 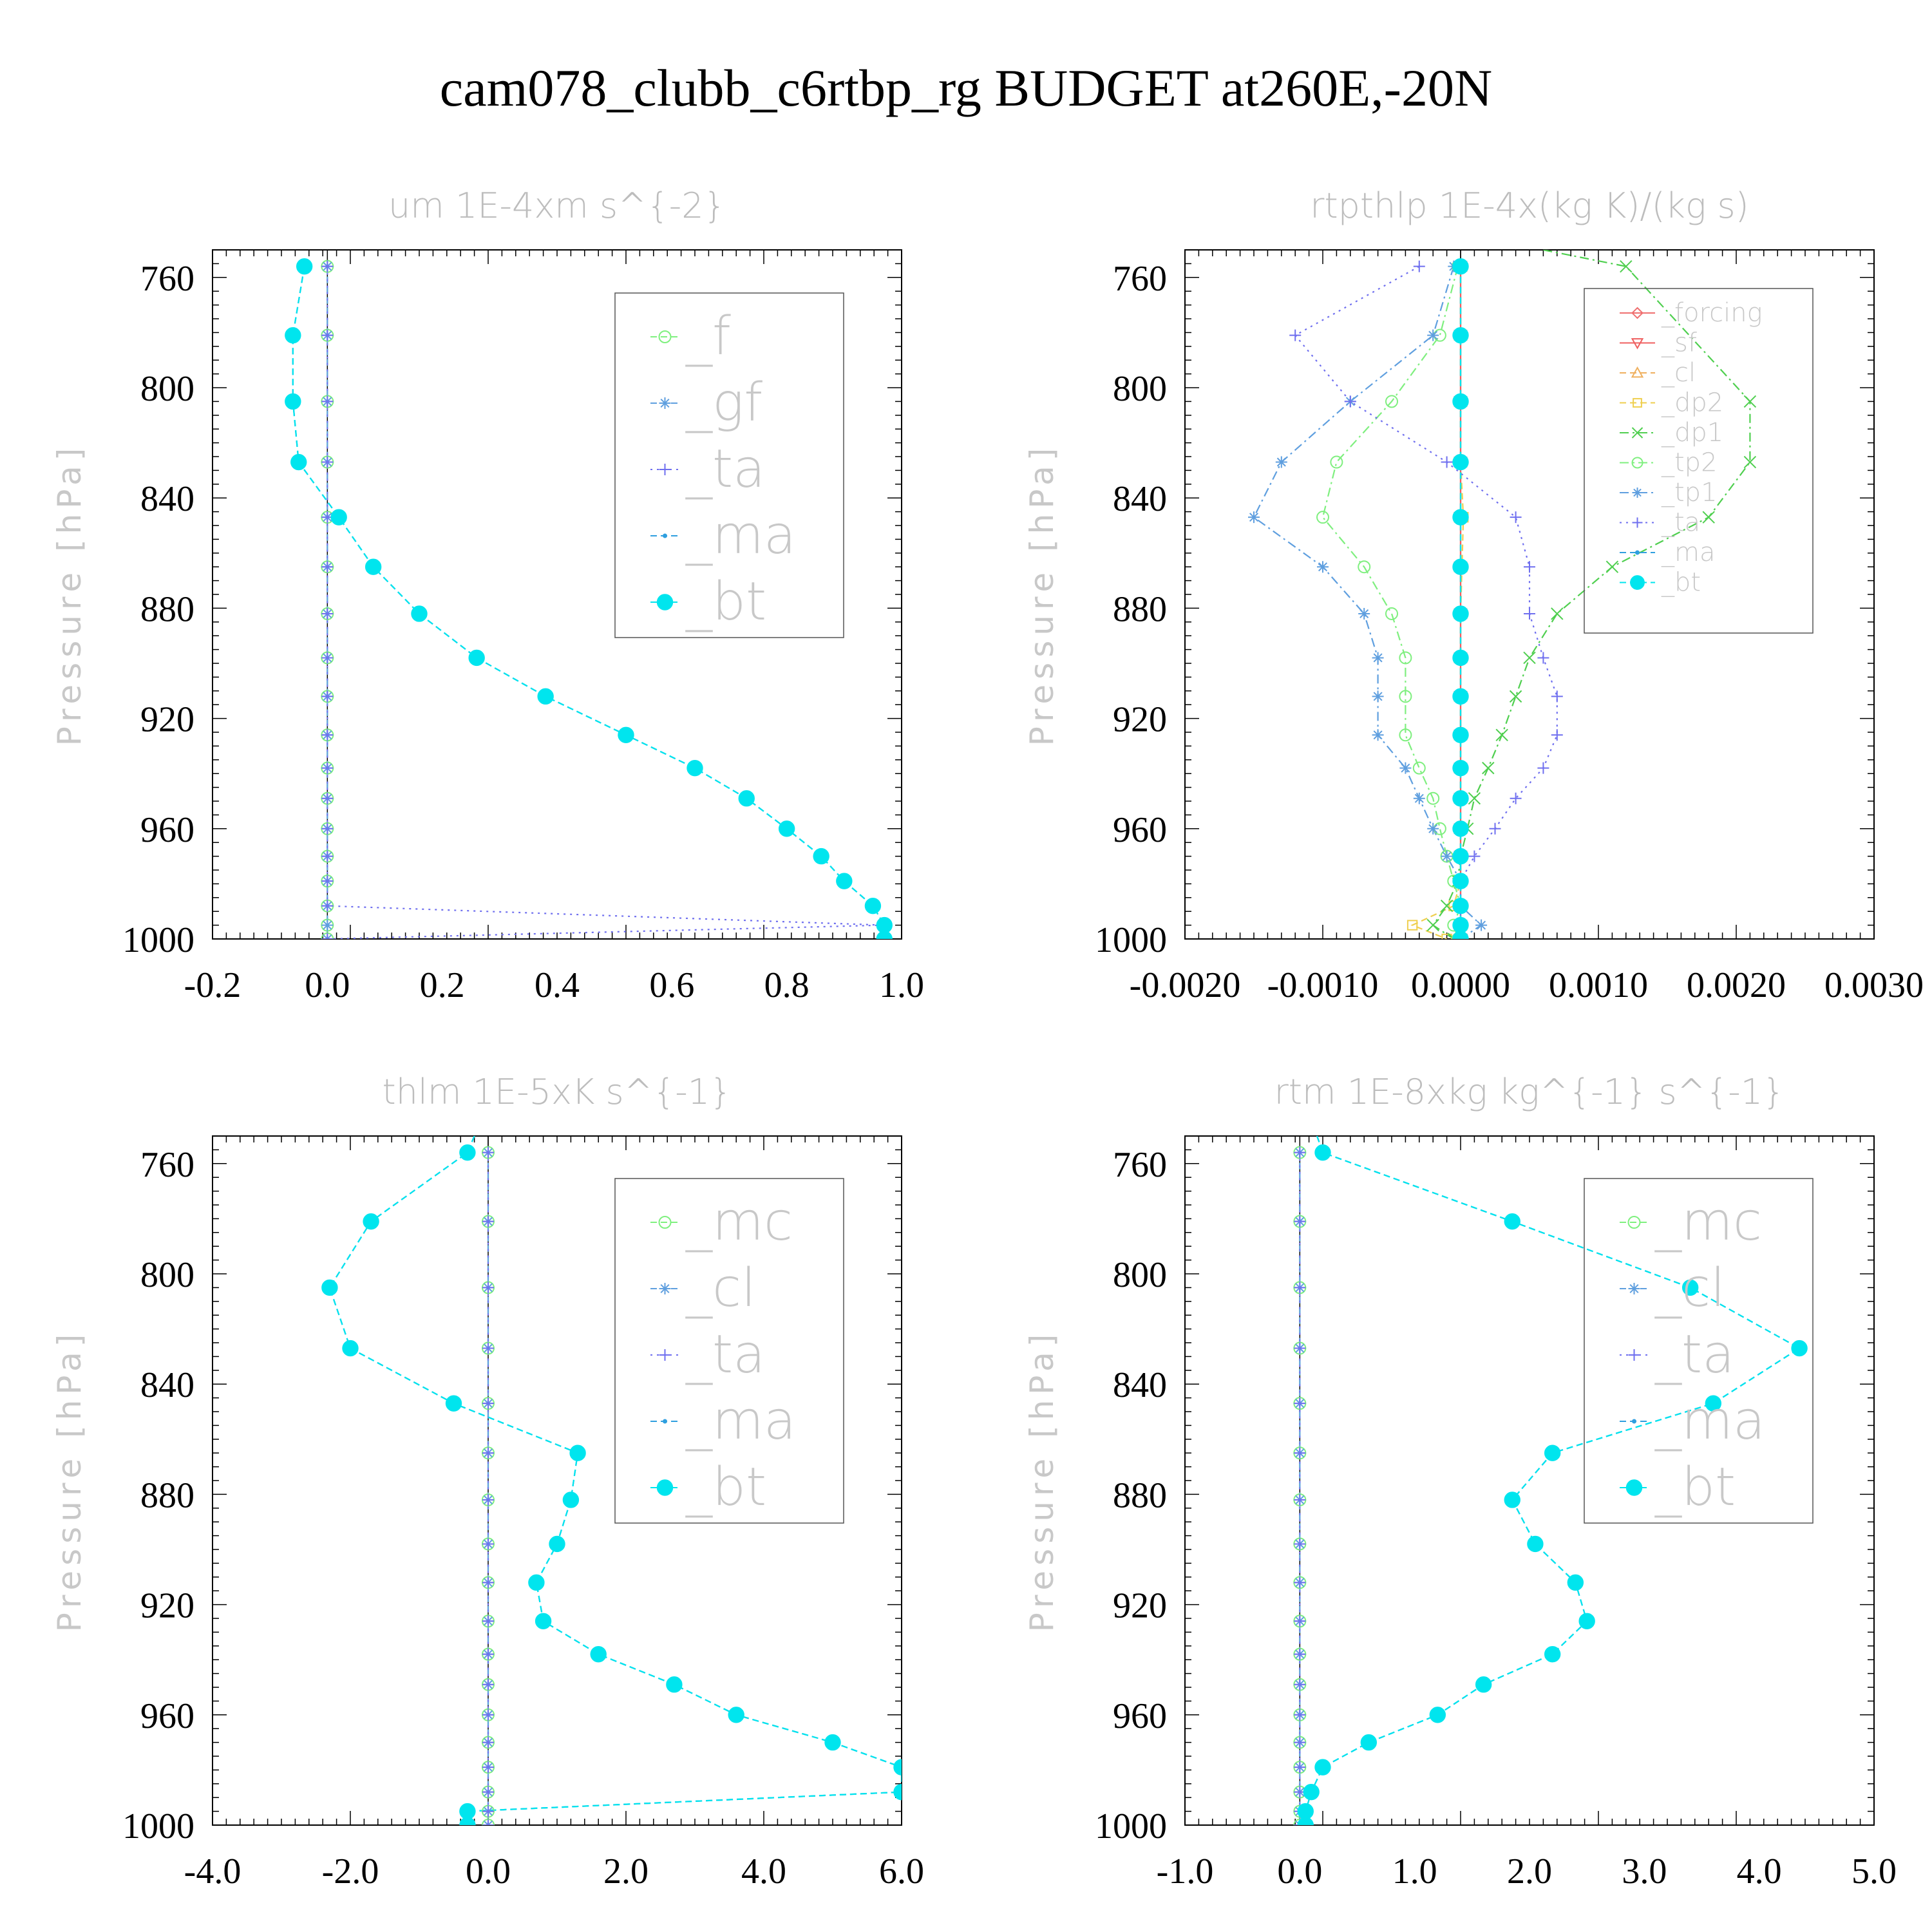 I want to click on x-tick-label: -4.0, so click(x=213, y=1871).